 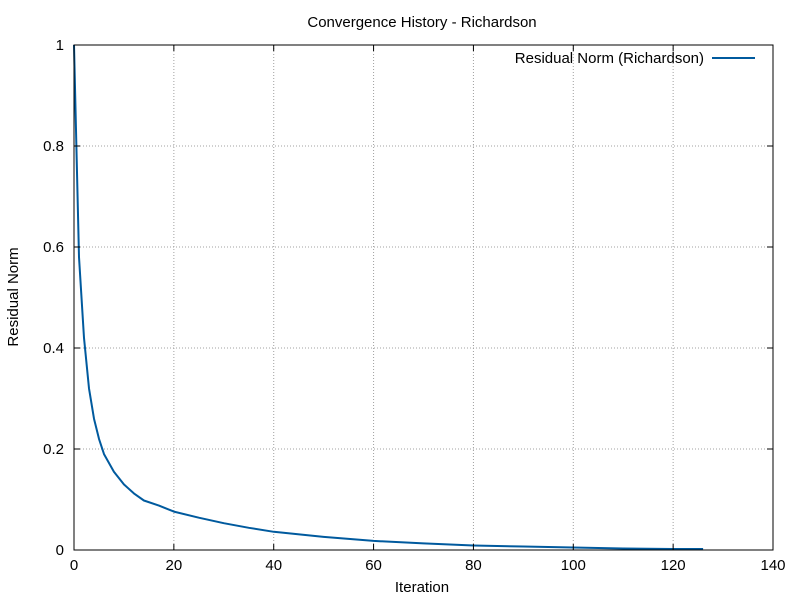 What do you see at coordinates (174, 565) in the screenshot?
I see `x-tick-label: 20` at bounding box center [174, 565].